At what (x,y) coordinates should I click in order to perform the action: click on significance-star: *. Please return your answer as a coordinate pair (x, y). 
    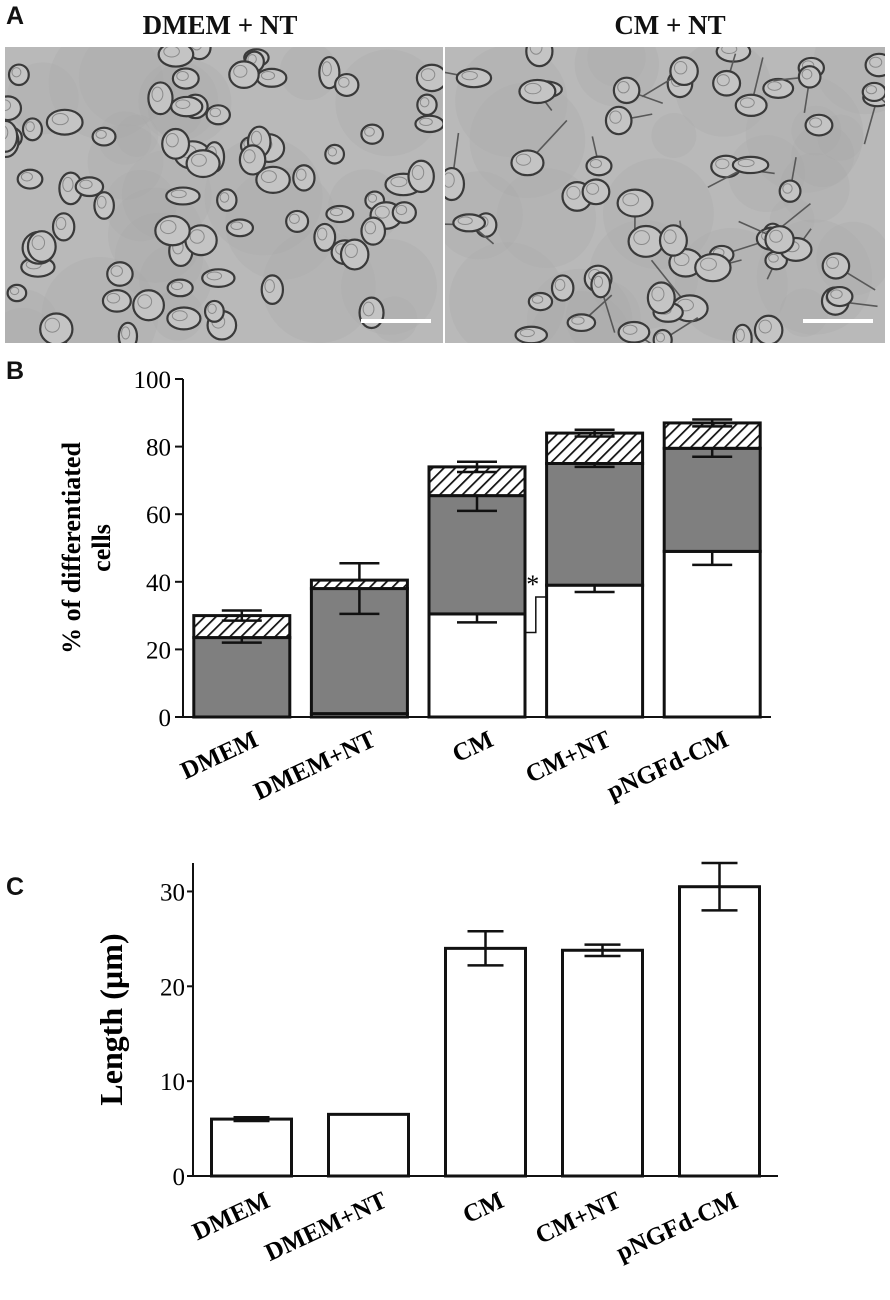
    Looking at the image, I should click on (532, 584).